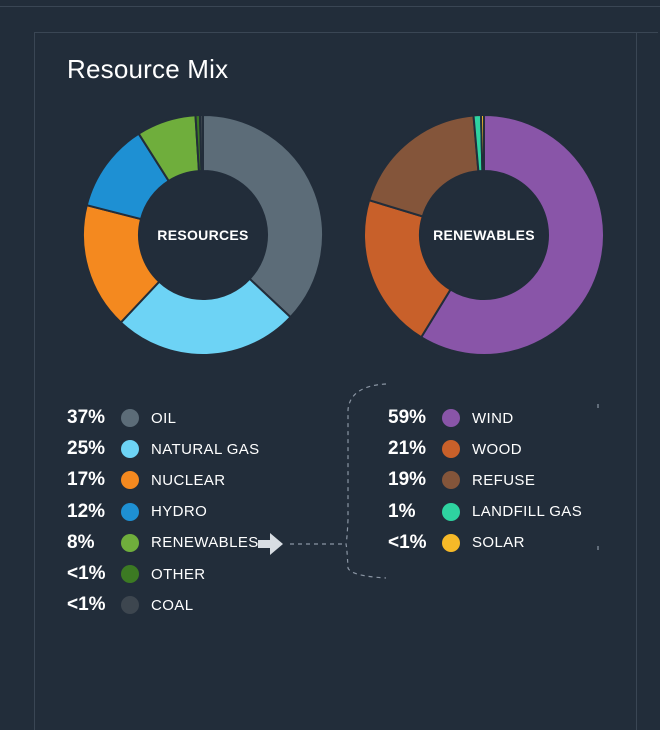 This screenshot has width=660, height=730. What do you see at coordinates (263, 216) in the screenshot?
I see `slice-oil` at bounding box center [263, 216].